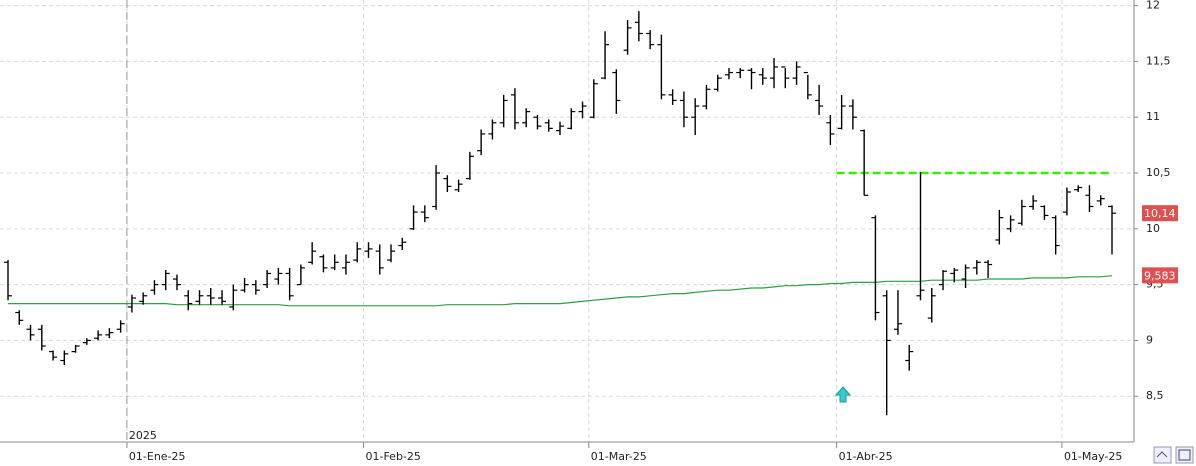  Describe the element at coordinates (866, 456) in the screenshot. I see `x-tick-label: 01-Abr-25` at that location.